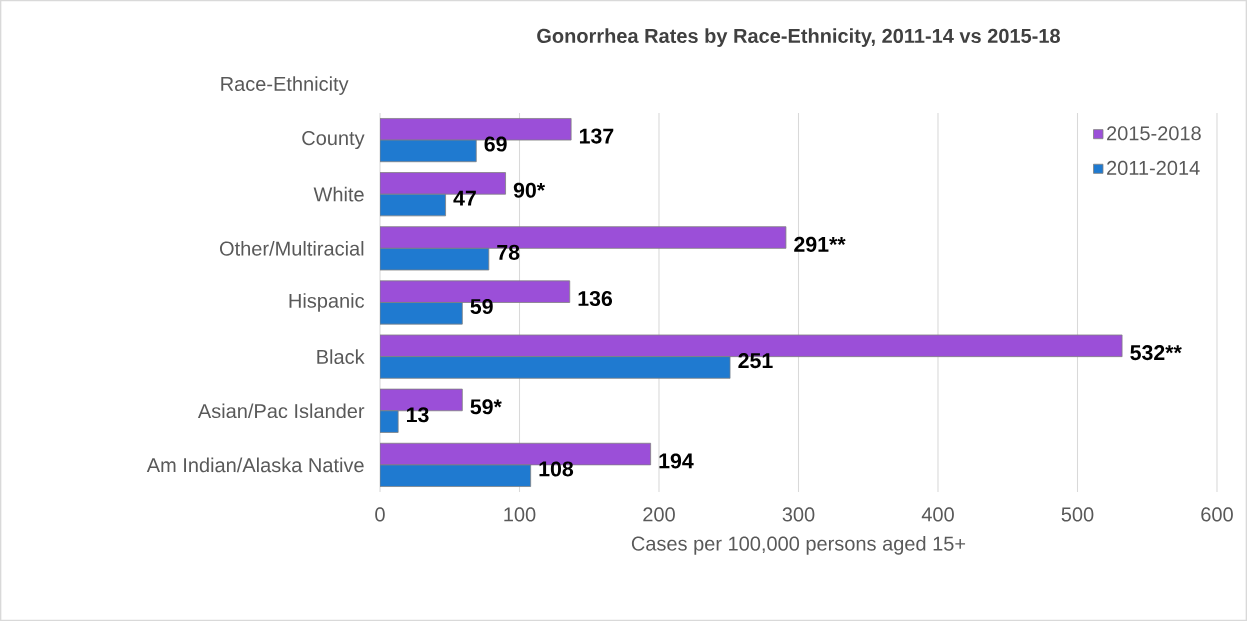  What do you see at coordinates (798, 514) in the screenshot?
I see `x-tick-label: 300` at bounding box center [798, 514].